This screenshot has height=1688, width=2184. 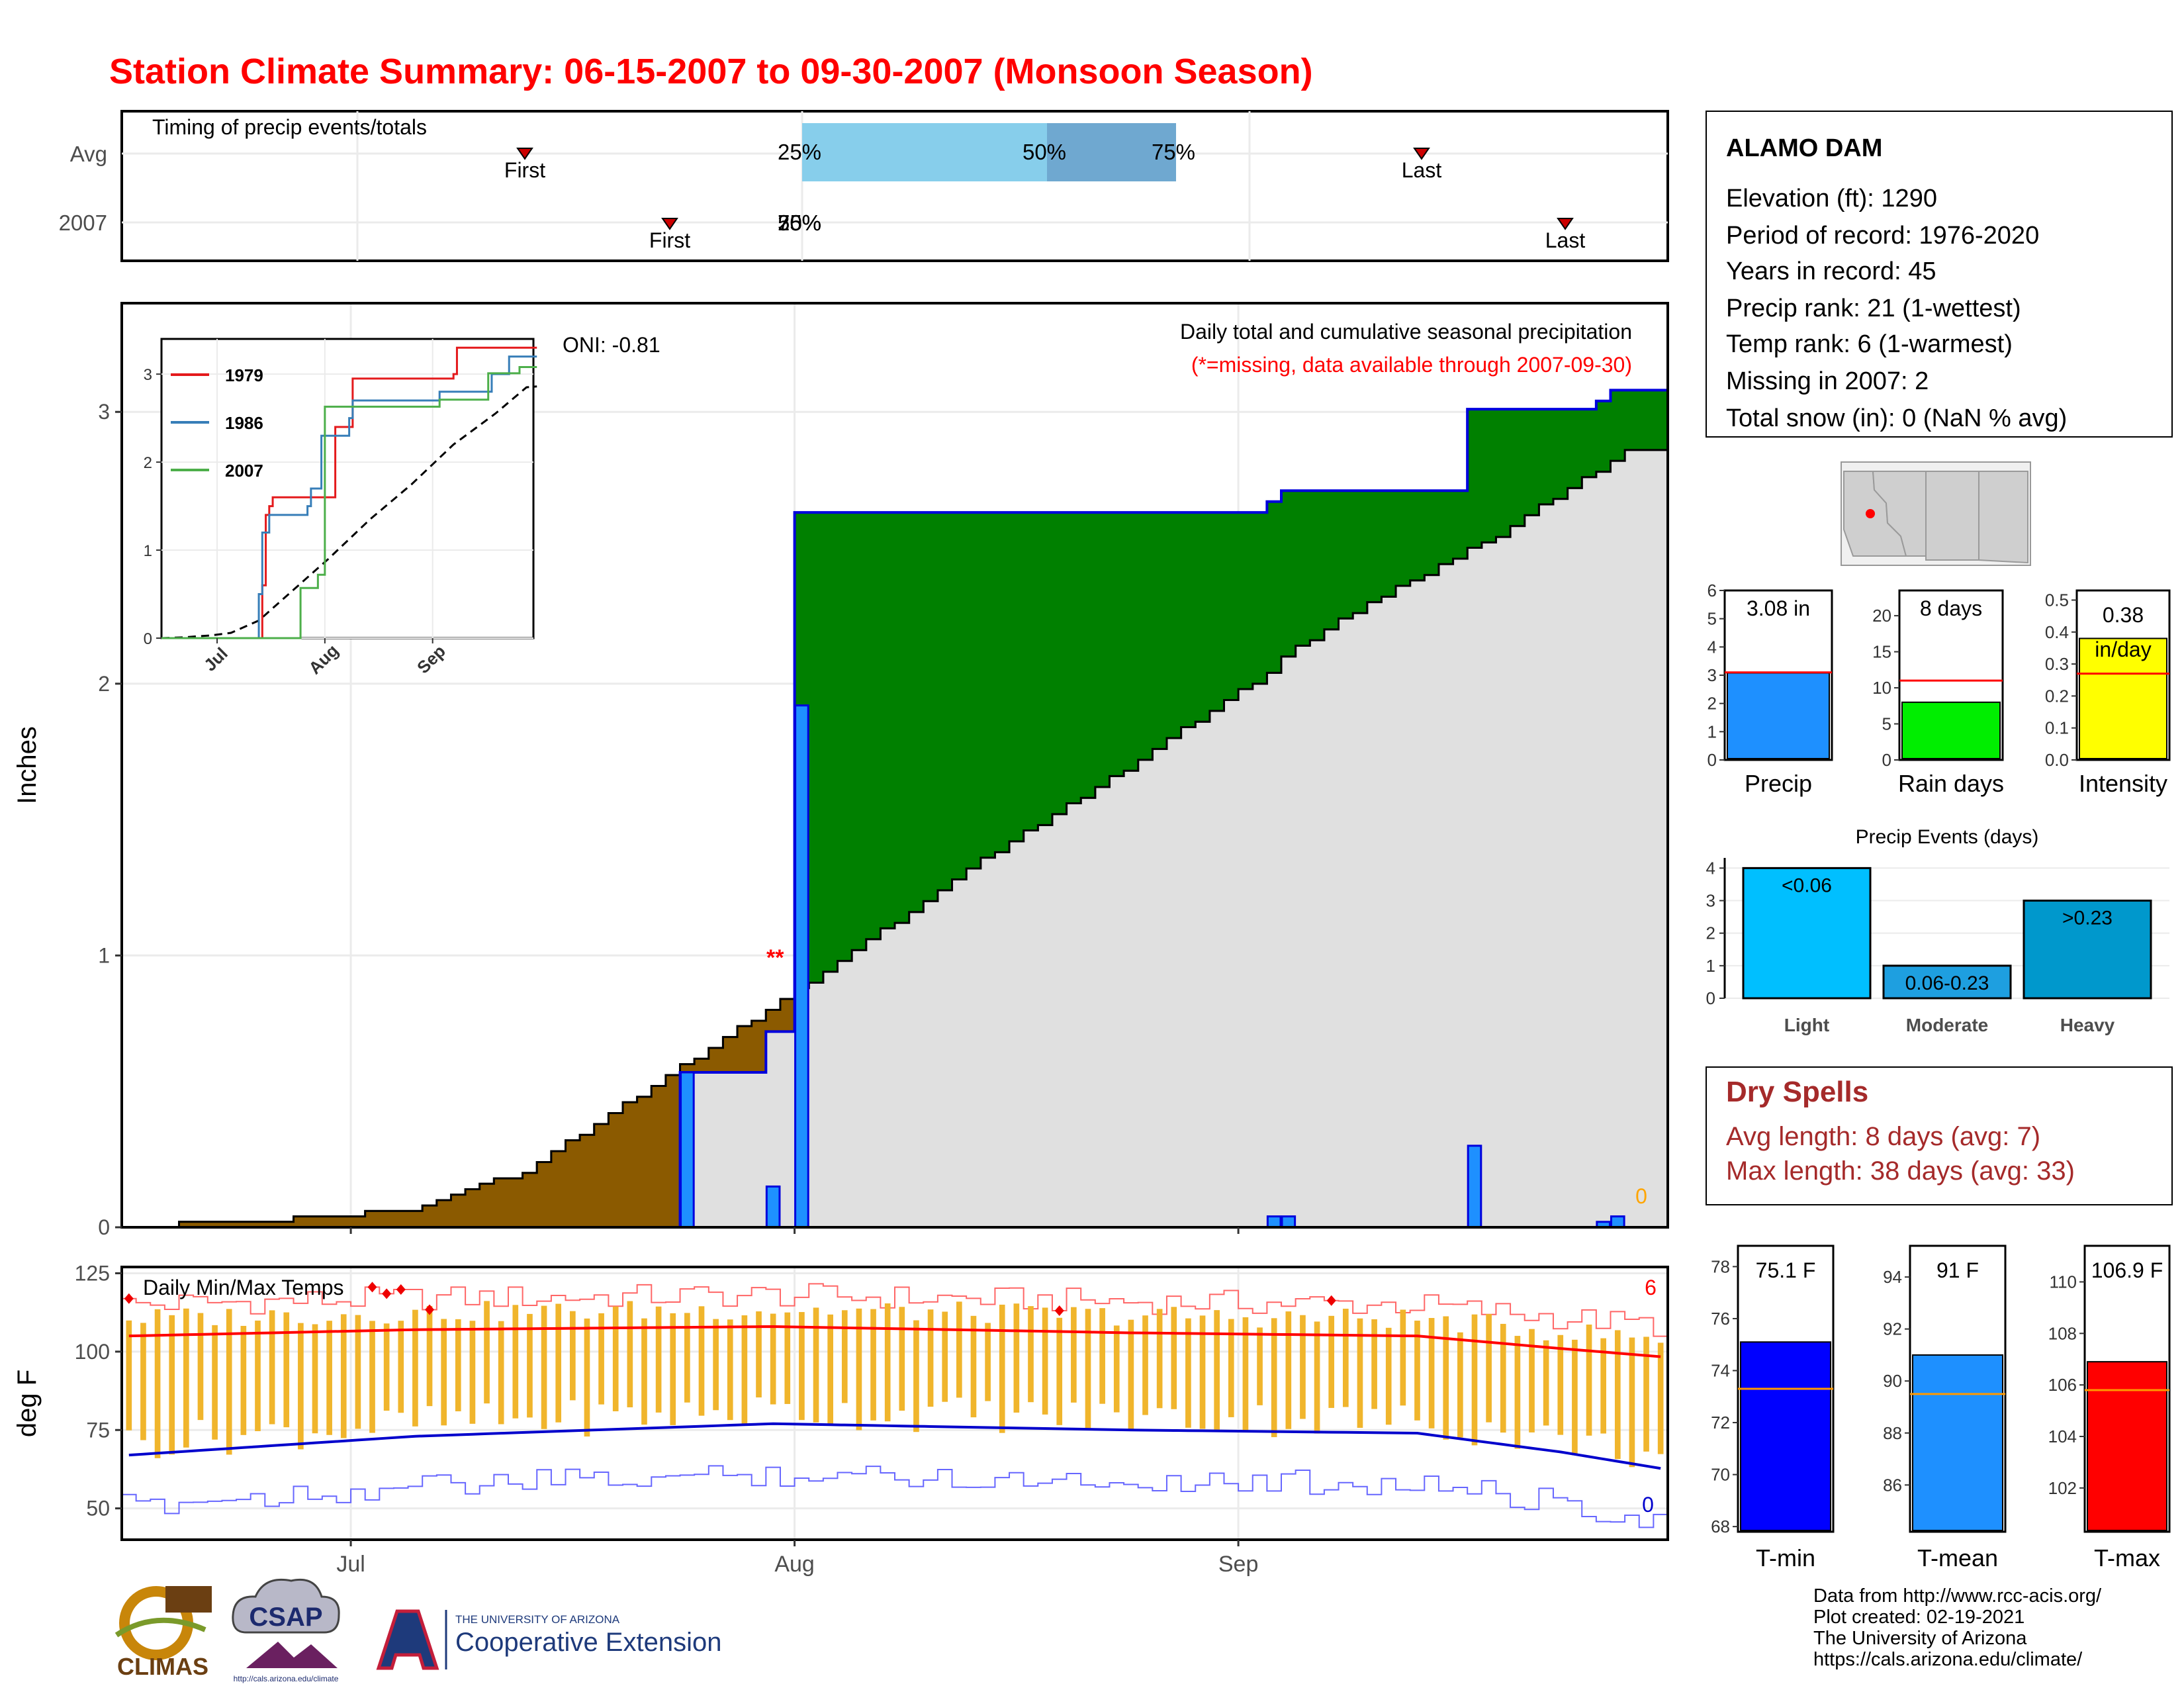 I want to click on event-range-label: <0.06, so click(x=1807, y=885).